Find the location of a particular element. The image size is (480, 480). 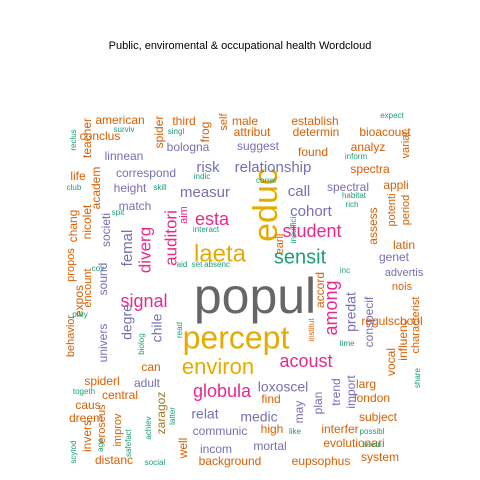

word-can: can is located at coordinates (150, 367).